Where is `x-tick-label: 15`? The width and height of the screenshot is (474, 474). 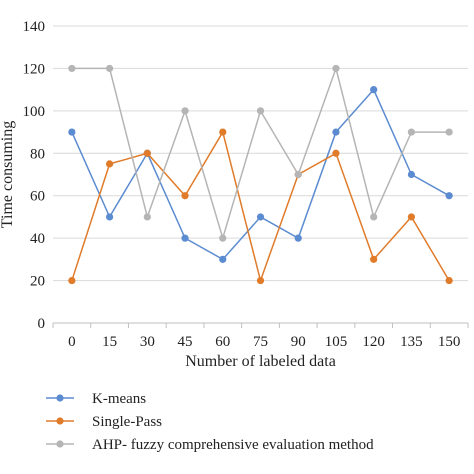 x-tick-label: 15 is located at coordinates (109, 342).